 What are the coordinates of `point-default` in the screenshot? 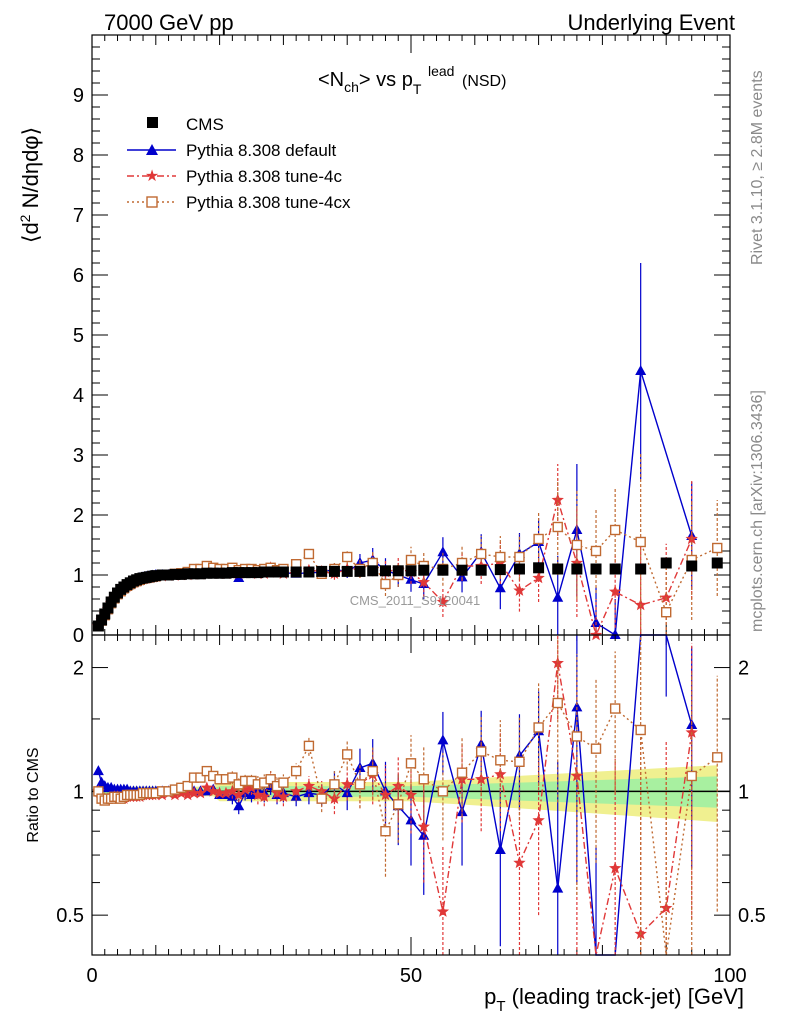 It's located at (500, 587).